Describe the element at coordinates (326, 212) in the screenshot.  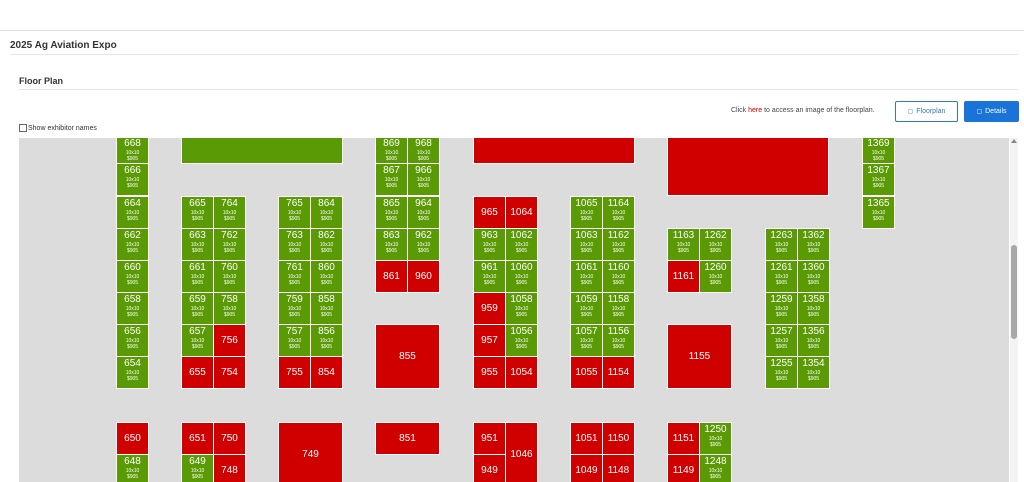
I see `booth-864: 864 10x10 $905` at that location.